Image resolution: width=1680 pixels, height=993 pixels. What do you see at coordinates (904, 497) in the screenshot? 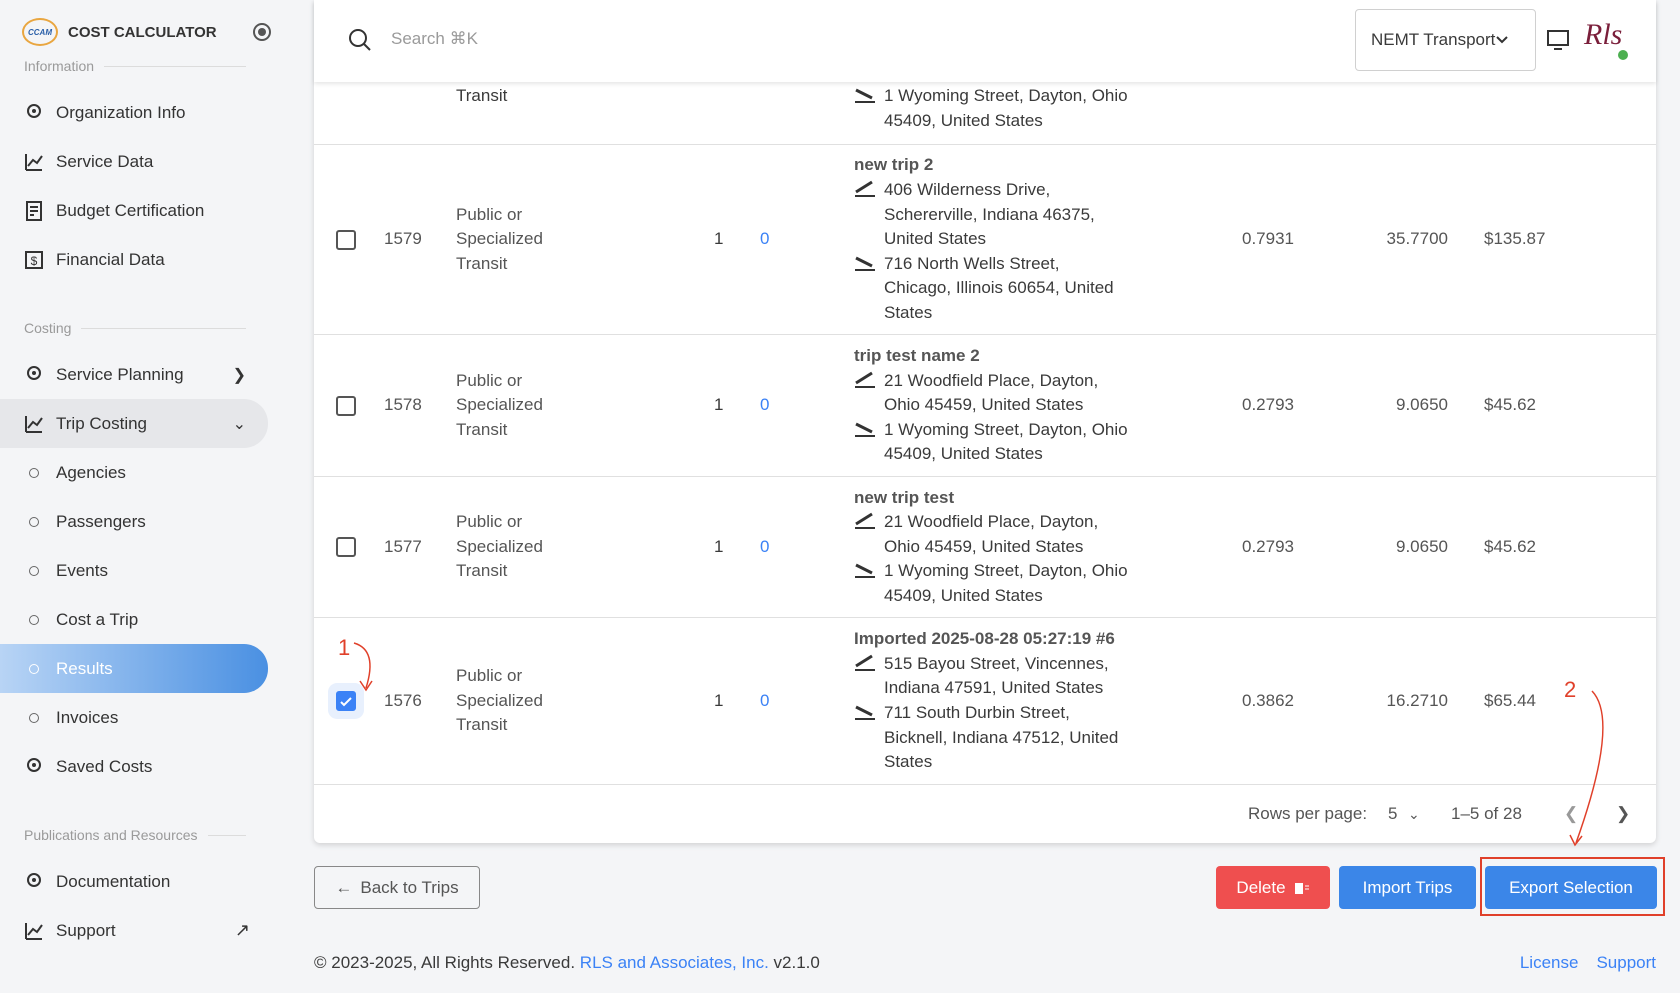
I see `trip-name: new trip test` at bounding box center [904, 497].